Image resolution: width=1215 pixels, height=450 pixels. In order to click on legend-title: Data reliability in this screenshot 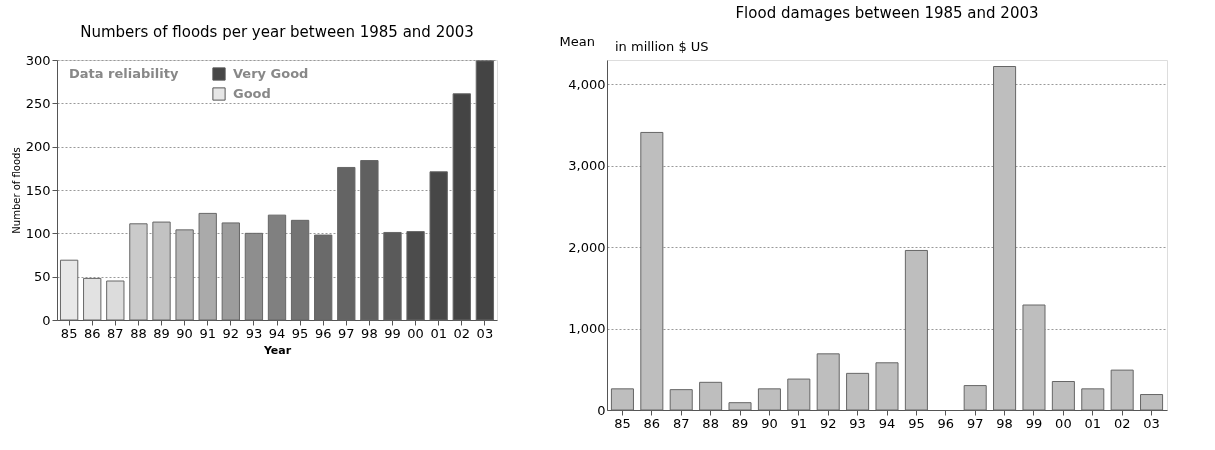, I will do `click(124, 73)`.